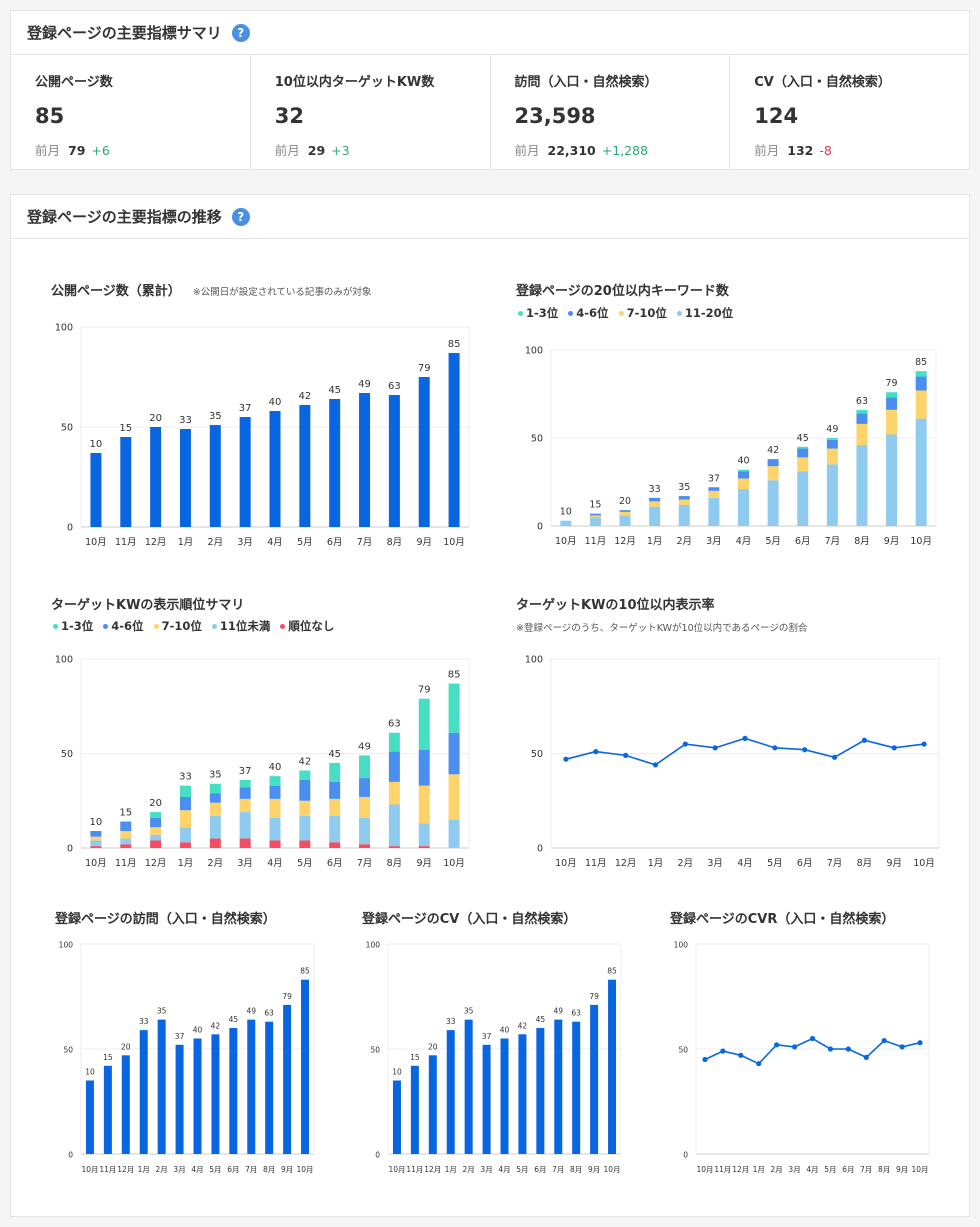 This screenshot has height=1227, width=980. Describe the element at coordinates (287, 150) in the screenshot. I see `prev-label: 前月` at that location.